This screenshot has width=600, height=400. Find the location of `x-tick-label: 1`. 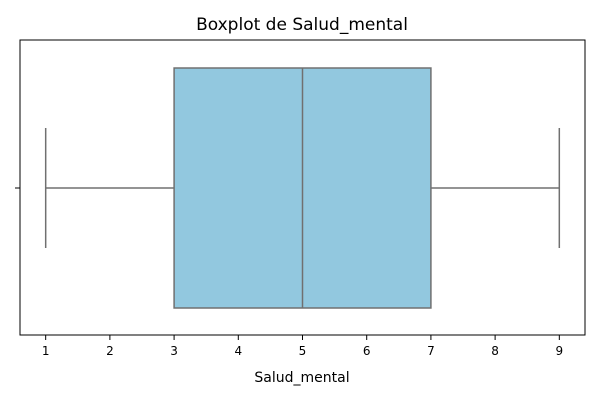

x-tick-label: 1 is located at coordinates (46, 351).